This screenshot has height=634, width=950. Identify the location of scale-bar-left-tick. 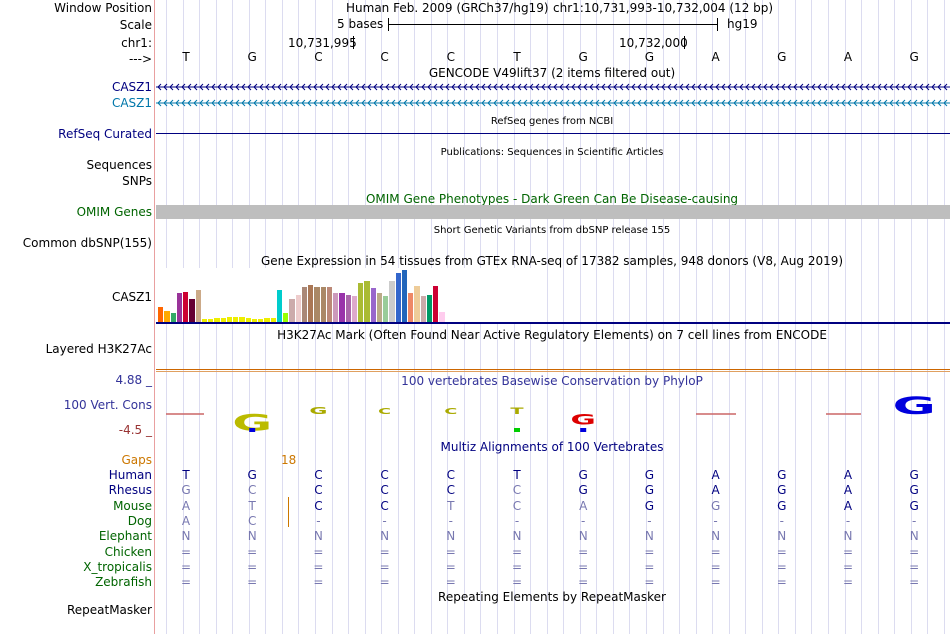
(388, 24).